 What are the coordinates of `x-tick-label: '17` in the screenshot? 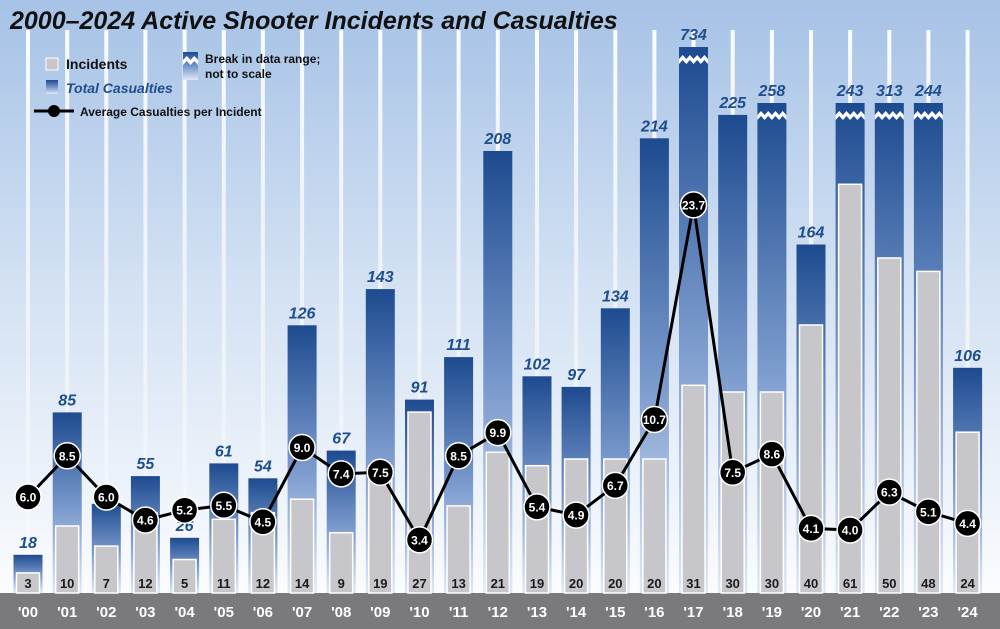 It's located at (693, 612).